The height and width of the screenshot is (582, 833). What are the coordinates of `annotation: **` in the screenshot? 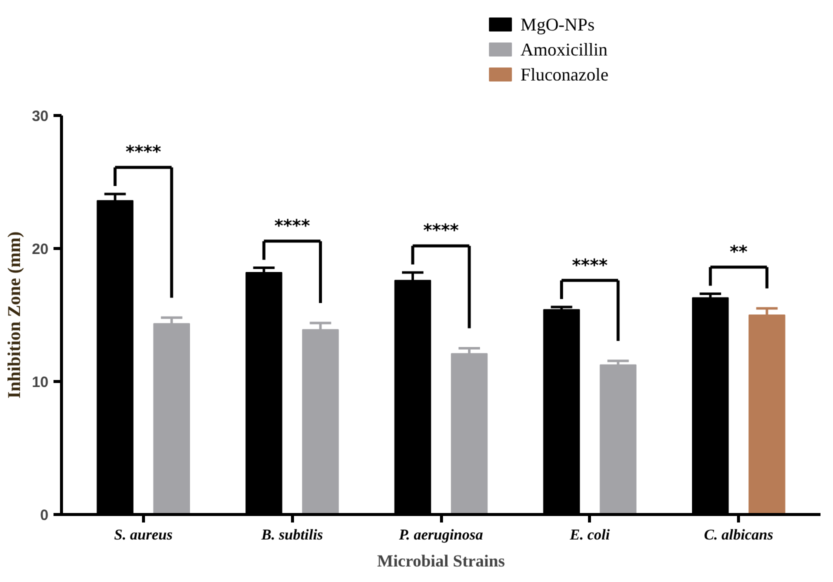 It's located at (739, 252).